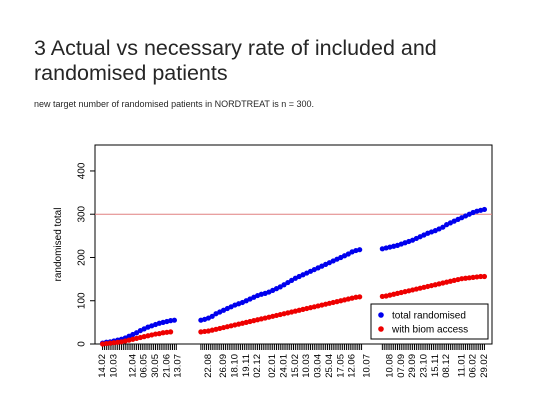 This screenshot has width=536, height=416. Describe the element at coordinates (461, 365) in the screenshot. I see `x-tick-label: 11.01` at that location.